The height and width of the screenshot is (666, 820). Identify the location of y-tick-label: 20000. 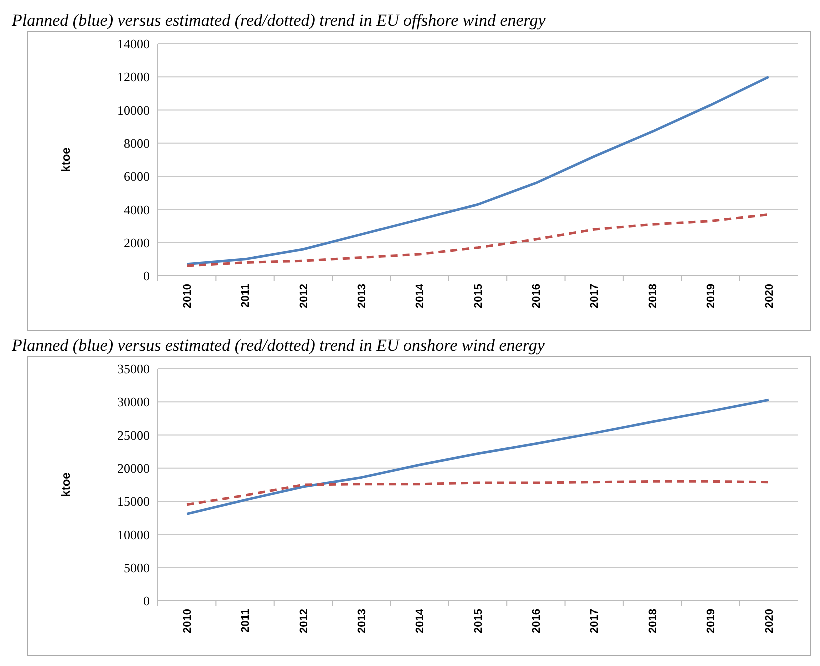
(134, 468).